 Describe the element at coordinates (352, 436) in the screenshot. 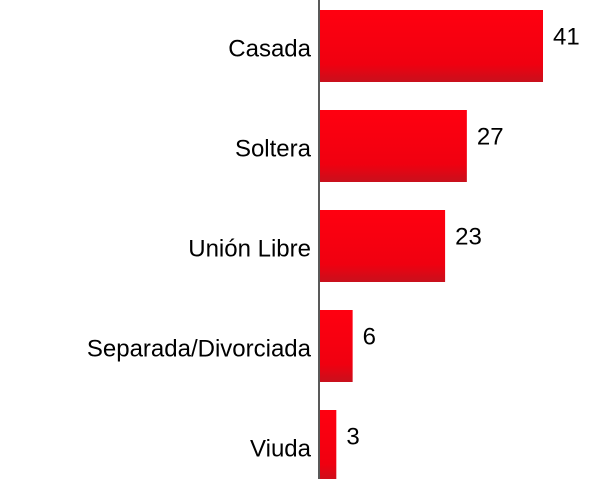

I see `value-label: 3` at that location.